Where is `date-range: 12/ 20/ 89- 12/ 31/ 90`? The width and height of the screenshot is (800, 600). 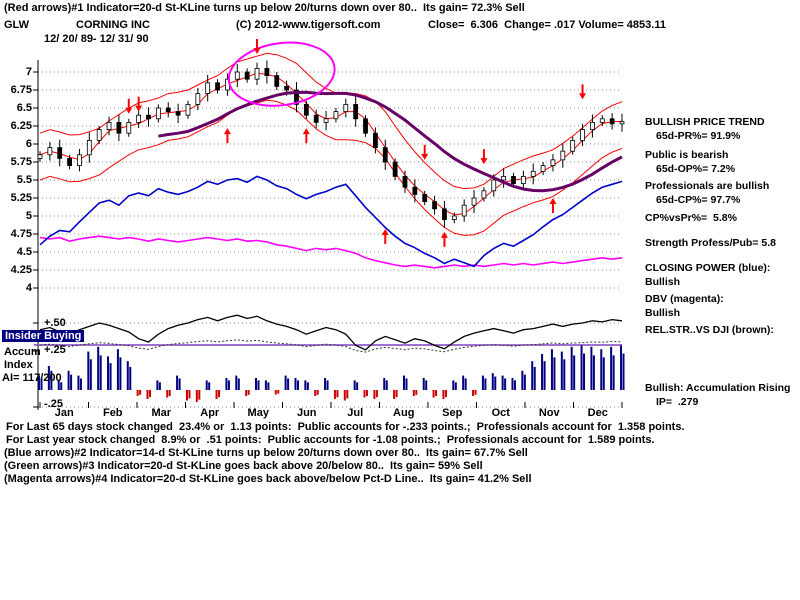 date-range: 12/ 20/ 89- 12/ 31/ 90 is located at coordinates (96, 39).